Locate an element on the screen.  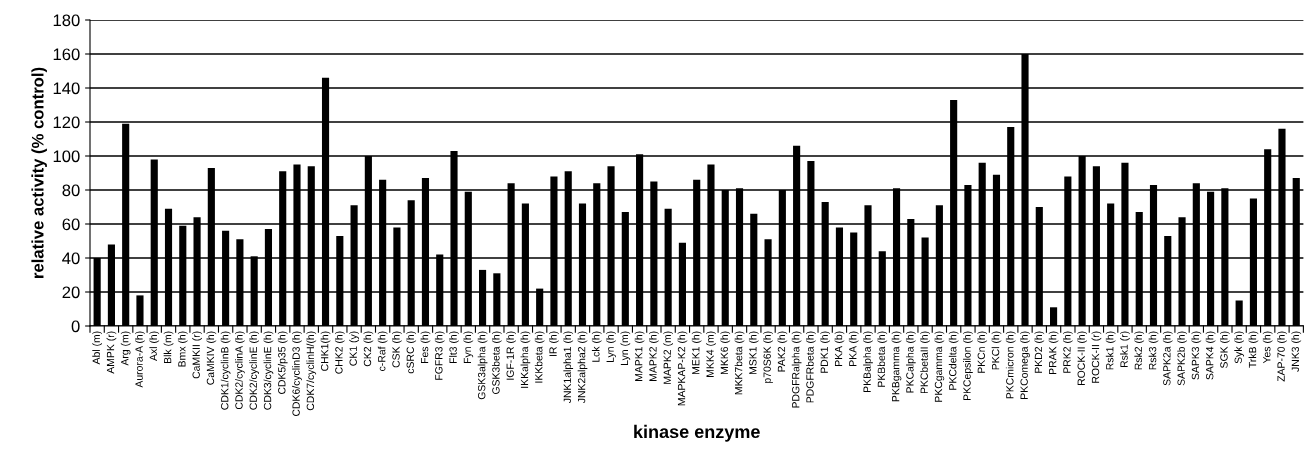
x-tick-label: PKCalpha (h) is located at coordinates (910, 362).